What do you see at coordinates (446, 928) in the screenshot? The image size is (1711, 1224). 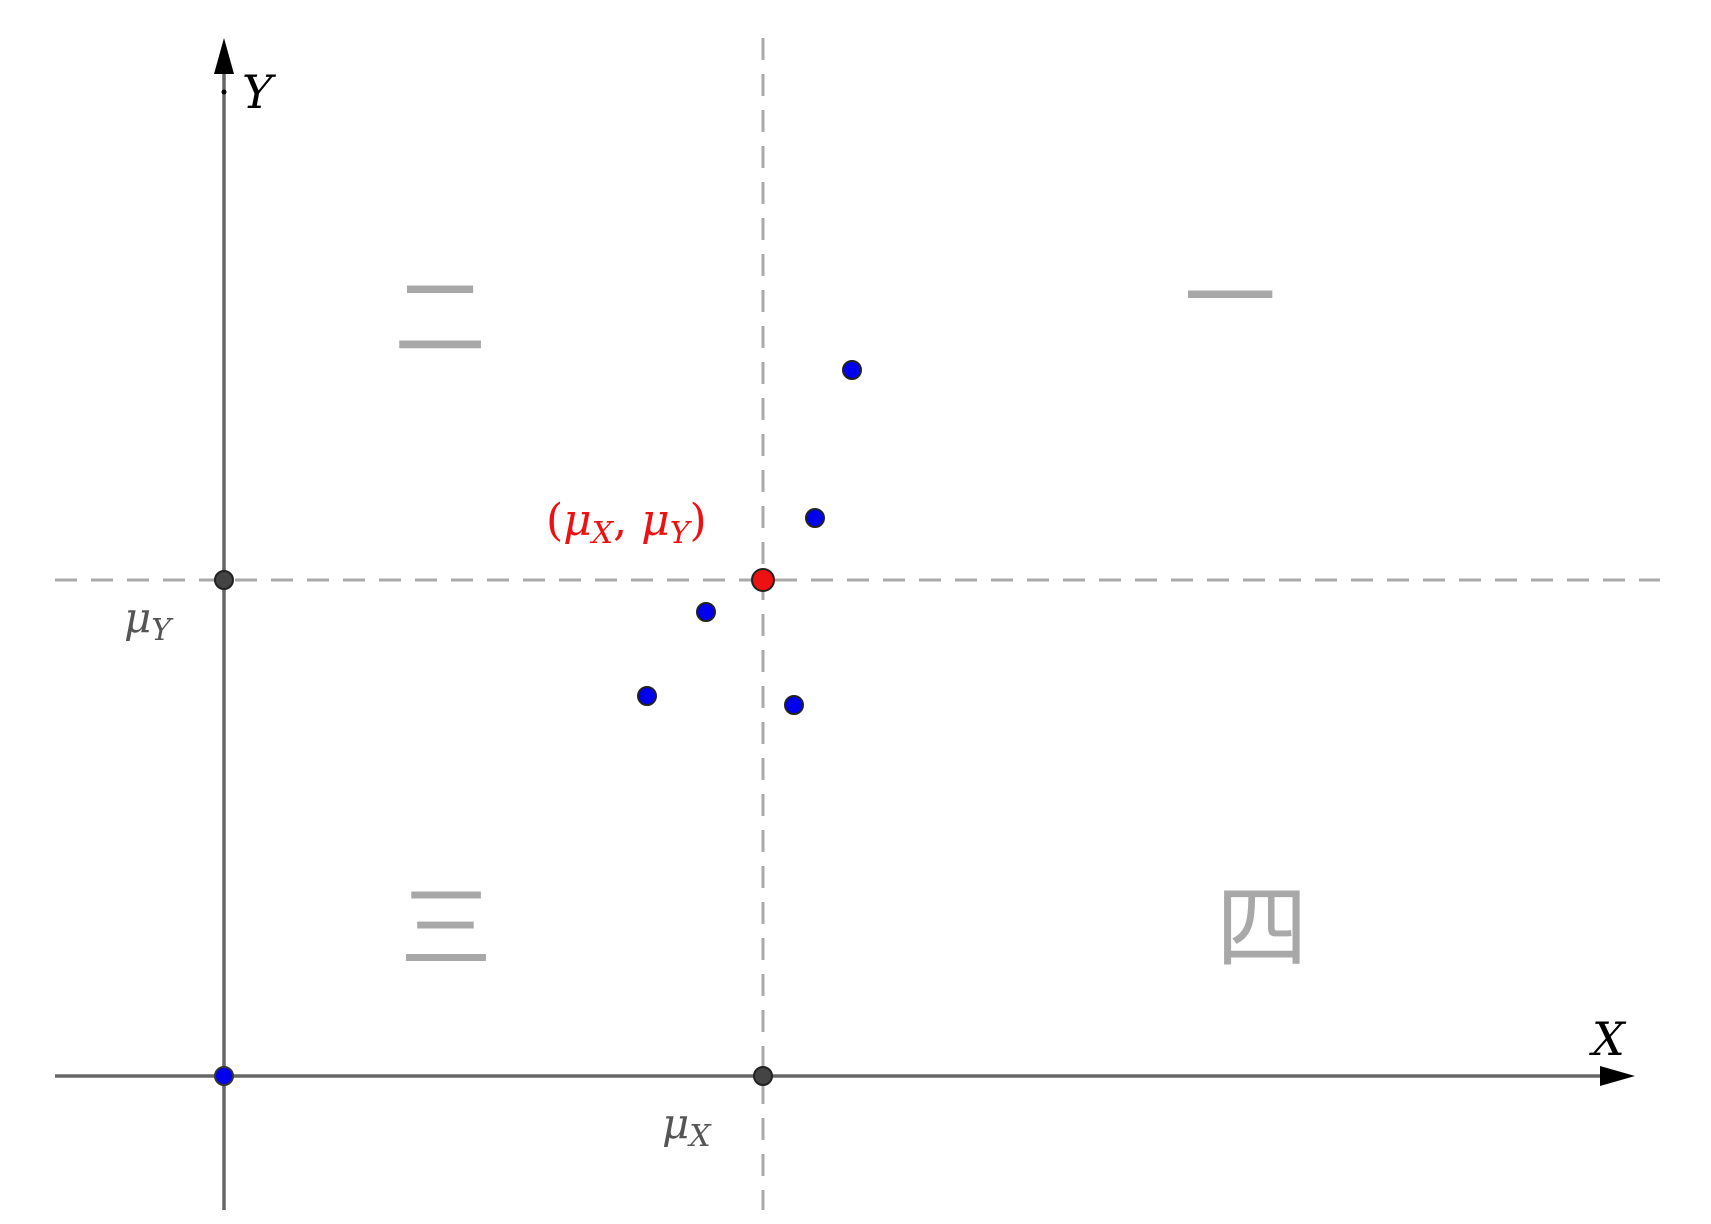 I see `quadrant-3-label: 三` at bounding box center [446, 928].